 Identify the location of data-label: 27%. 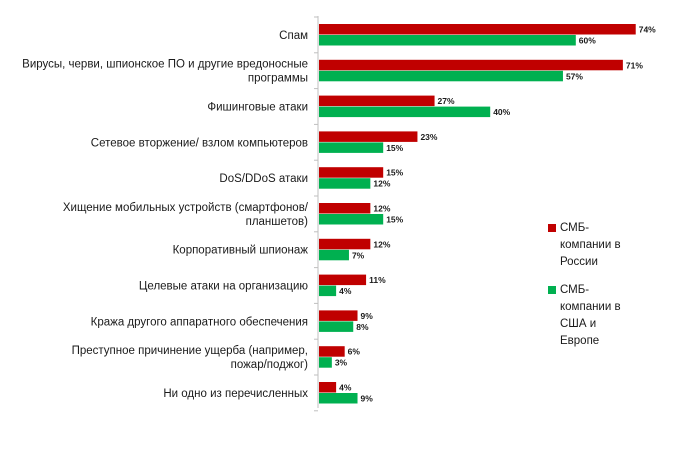
(446, 101).